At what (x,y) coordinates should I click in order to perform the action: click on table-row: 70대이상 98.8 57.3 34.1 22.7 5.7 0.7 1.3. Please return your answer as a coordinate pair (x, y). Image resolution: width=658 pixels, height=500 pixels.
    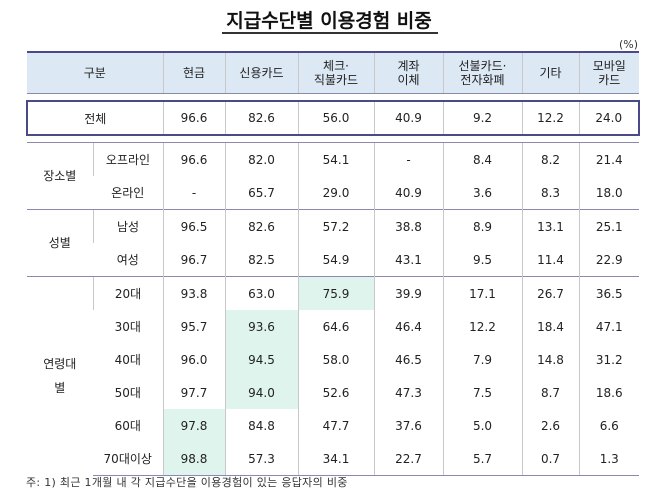
    Looking at the image, I should click on (333, 459).